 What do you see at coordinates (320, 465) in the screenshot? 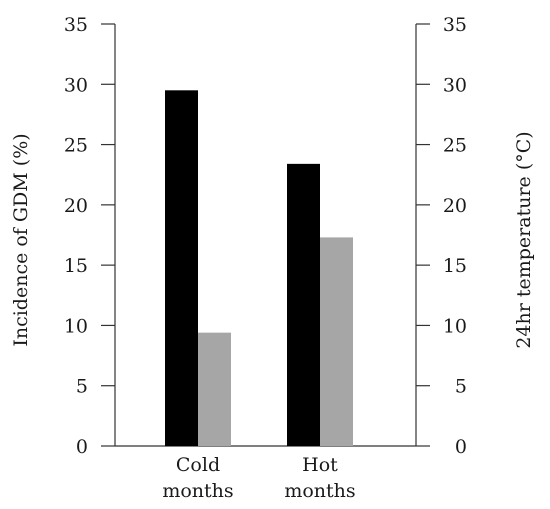
I see `category-label: Hot` at bounding box center [320, 465].